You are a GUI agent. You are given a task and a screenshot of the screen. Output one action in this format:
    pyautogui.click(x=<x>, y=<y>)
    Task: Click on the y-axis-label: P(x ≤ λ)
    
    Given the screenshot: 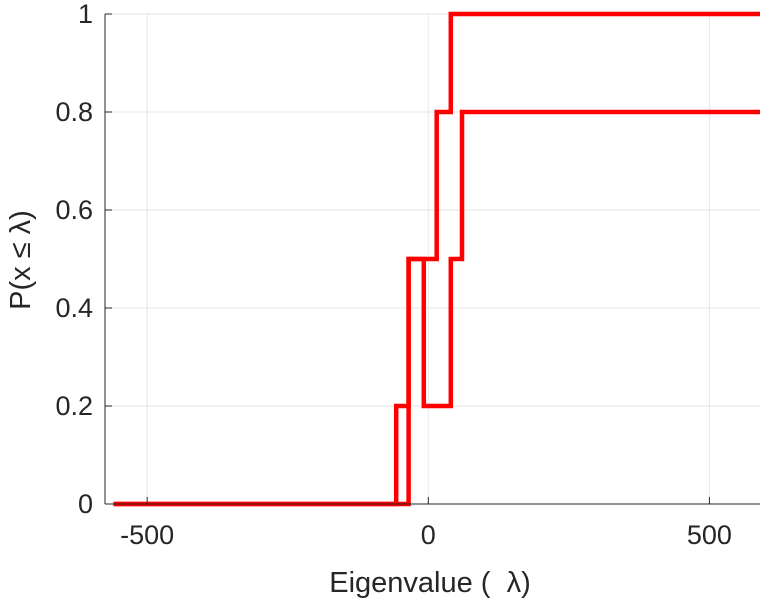 What is the action you would take?
    pyautogui.click(x=21, y=260)
    